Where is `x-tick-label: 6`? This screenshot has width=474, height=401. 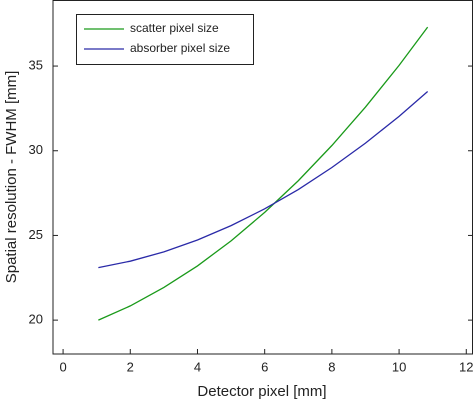
x-tick-label: 6 is located at coordinates (264, 366).